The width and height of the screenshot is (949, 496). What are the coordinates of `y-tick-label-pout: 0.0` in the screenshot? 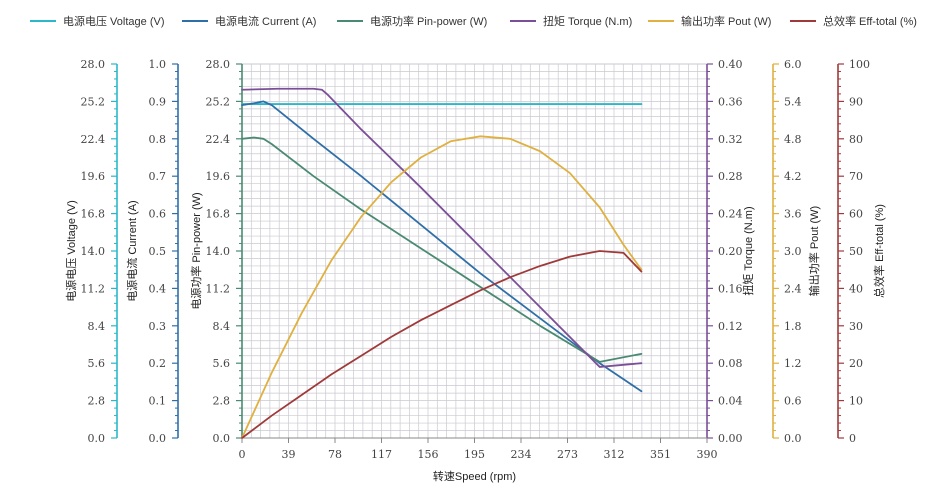 It's located at (793, 438).